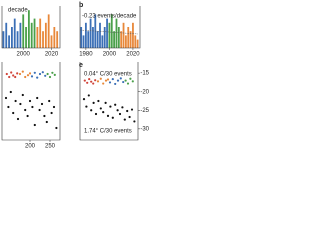 This screenshot has height=240, width=320. What do you see at coordinates (108, 75) in the screenshot?
I see `annotation: 0.04° C/30 events` at bounding box center [108, 75].